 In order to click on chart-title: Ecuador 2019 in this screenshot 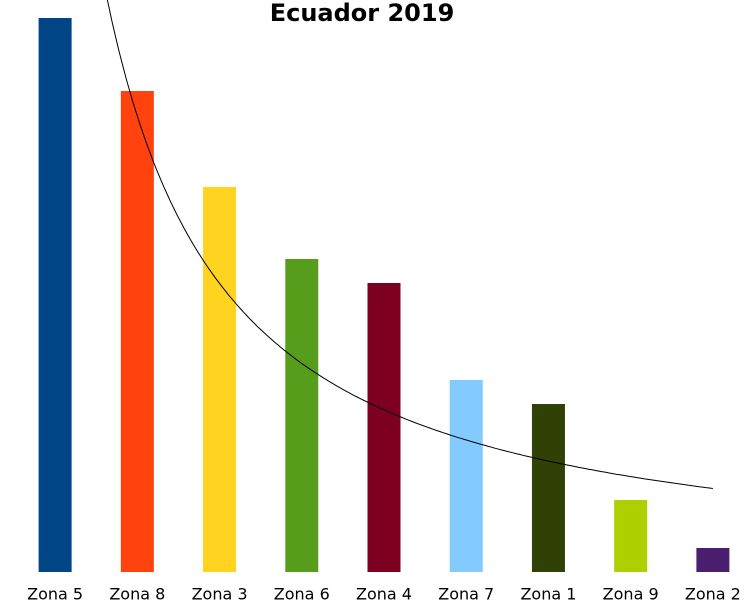, I will do `click(362, 13)`.